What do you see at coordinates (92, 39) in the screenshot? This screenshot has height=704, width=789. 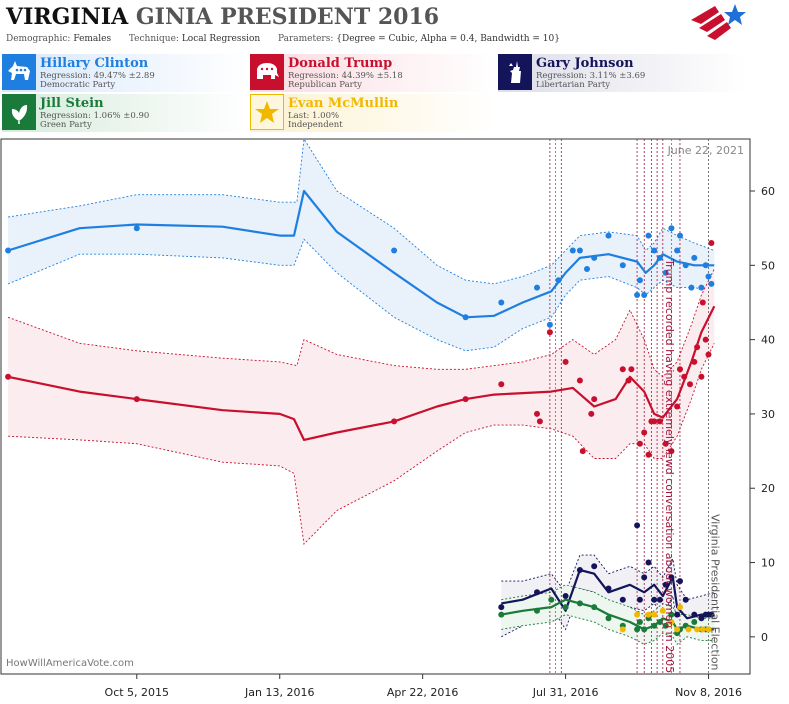 I see `demographic-value: Females` at bounding box center [92, 39].